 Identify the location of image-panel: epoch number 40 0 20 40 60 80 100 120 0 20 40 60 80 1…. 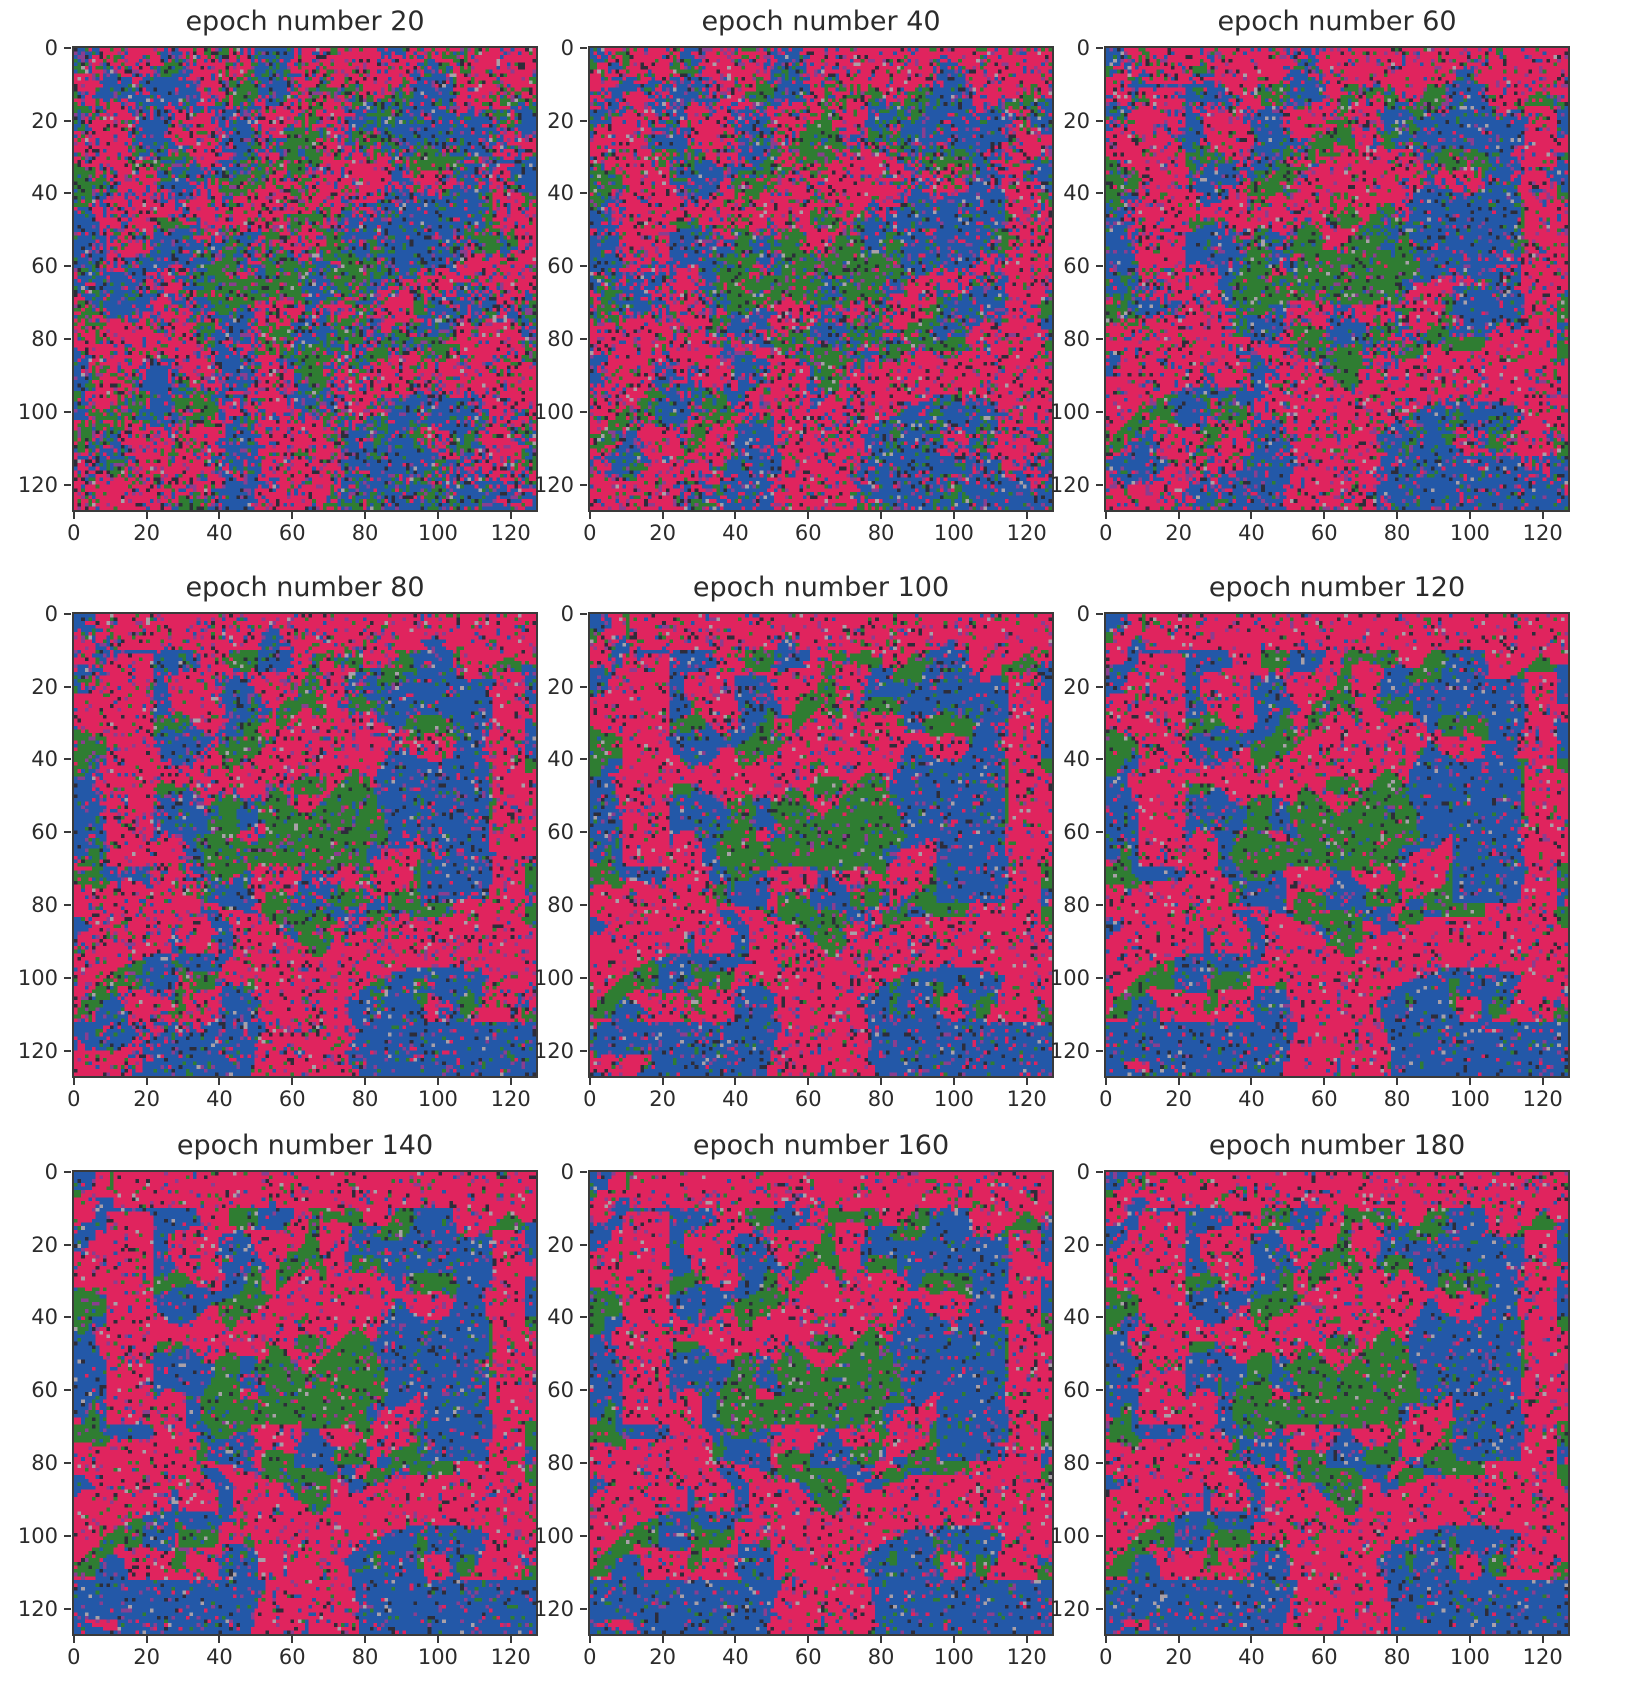
(802, 282).